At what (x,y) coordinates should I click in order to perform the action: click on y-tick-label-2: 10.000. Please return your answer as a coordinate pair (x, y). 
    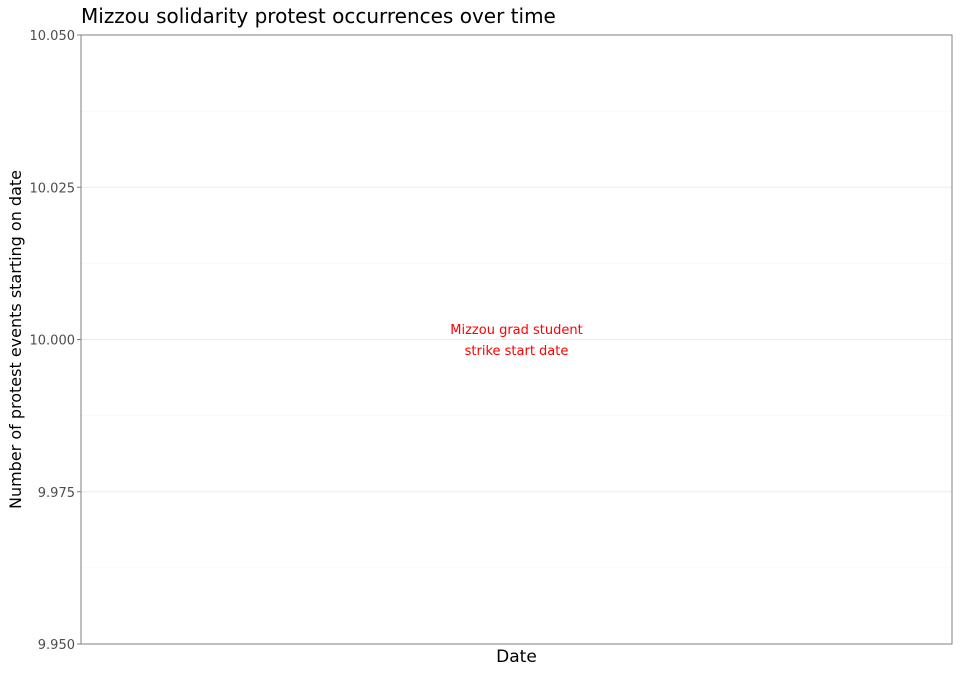
    Looking at the image, I should click on (53, 341).